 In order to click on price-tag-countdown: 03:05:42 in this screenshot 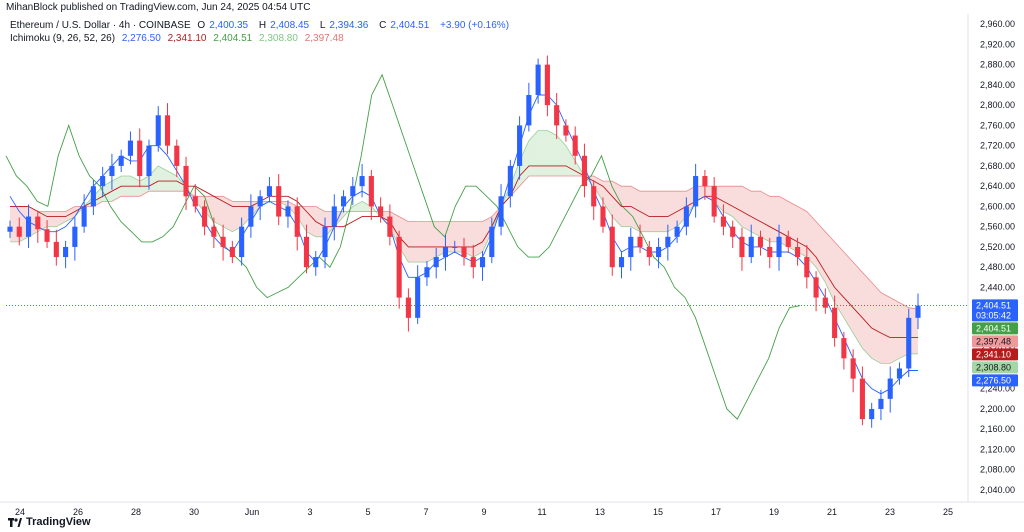, I will do `click(993, 315)`.